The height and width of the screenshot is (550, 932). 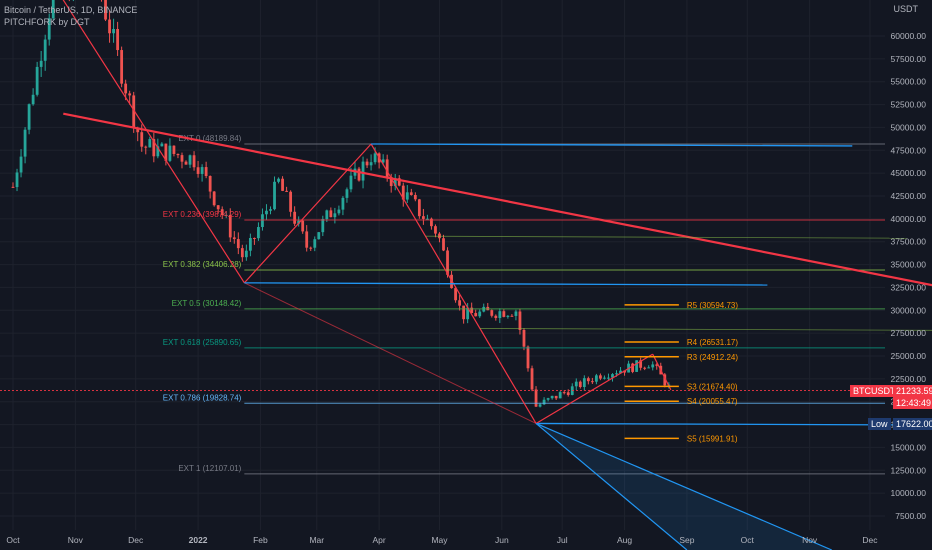 I want to click on extension-label-6: EXT 1 (12107.01), so click(x=209, y=468).